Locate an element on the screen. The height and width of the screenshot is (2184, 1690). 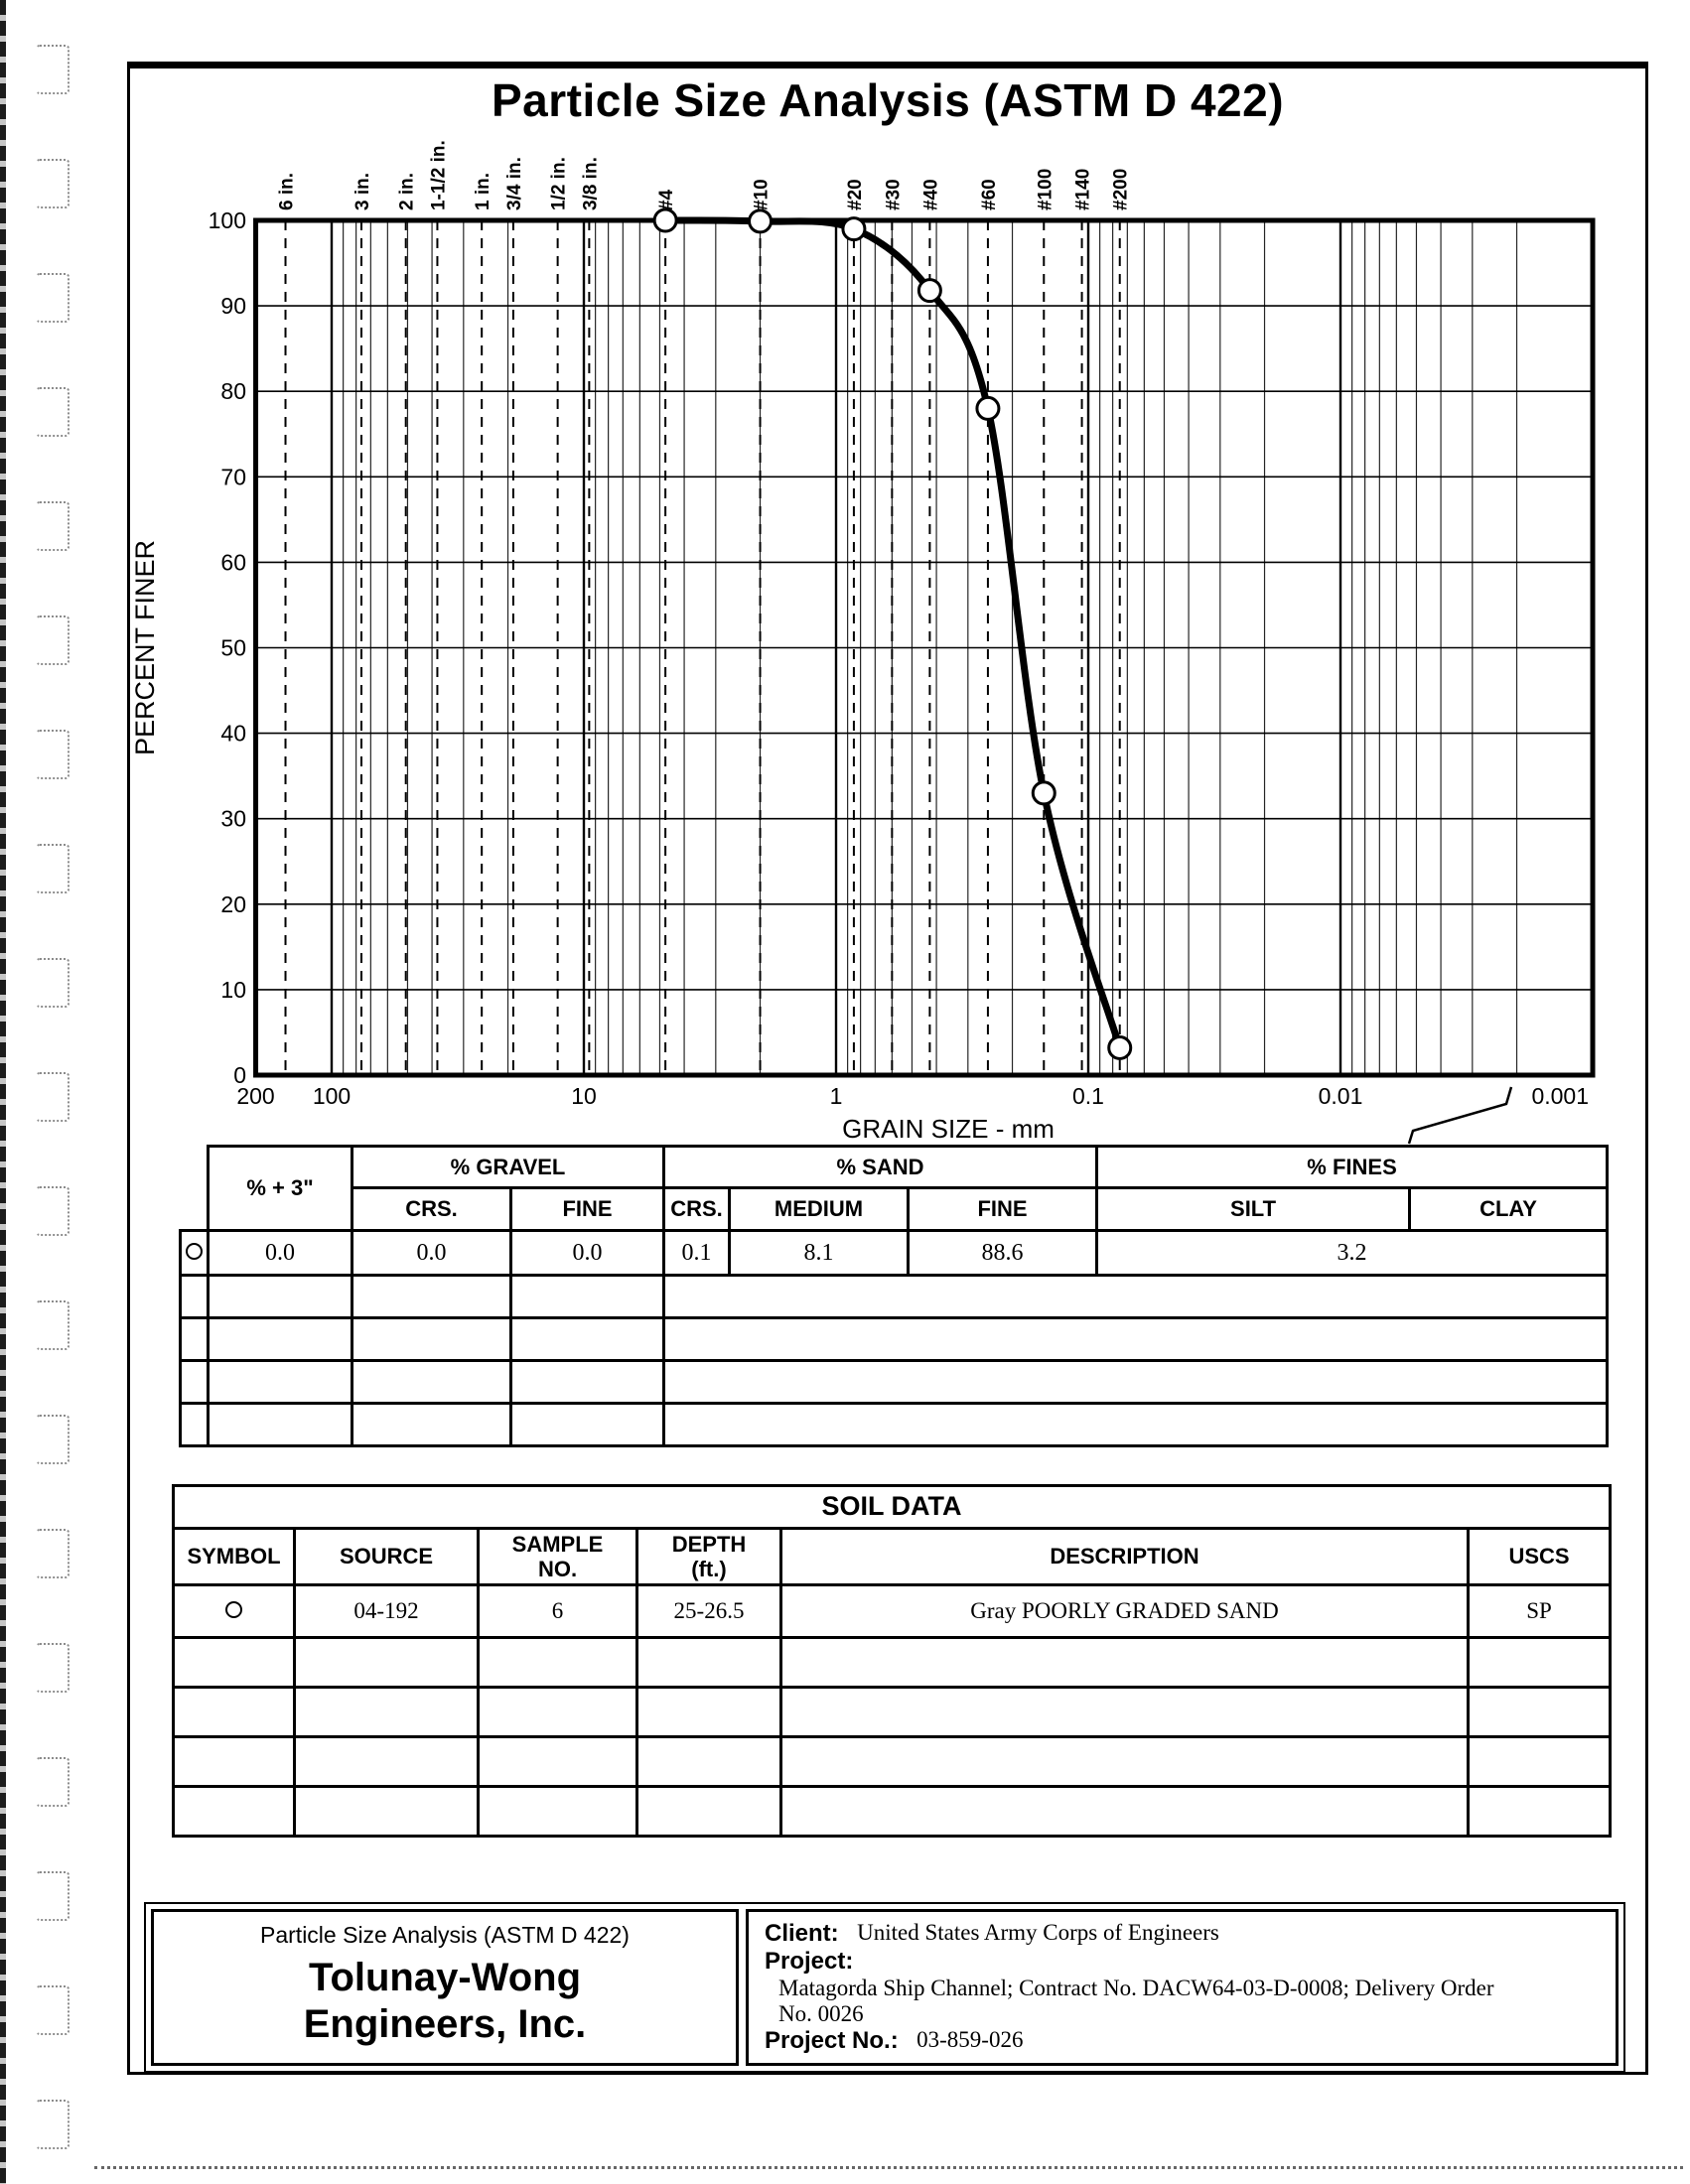
x-tick-label: 100 is located at coordinates (332, 1096).